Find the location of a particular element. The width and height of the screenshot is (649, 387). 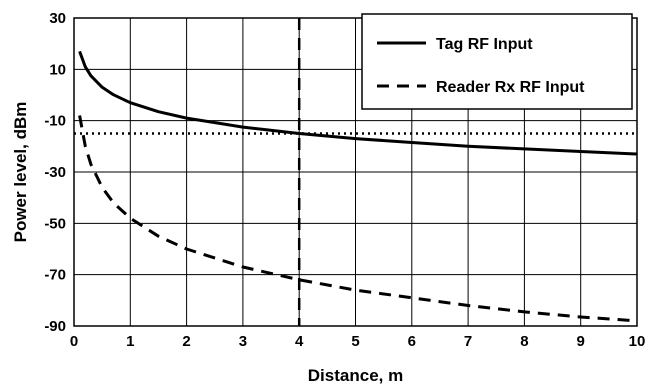

x-tick-label: 5 is located at coordinates (355, 341).